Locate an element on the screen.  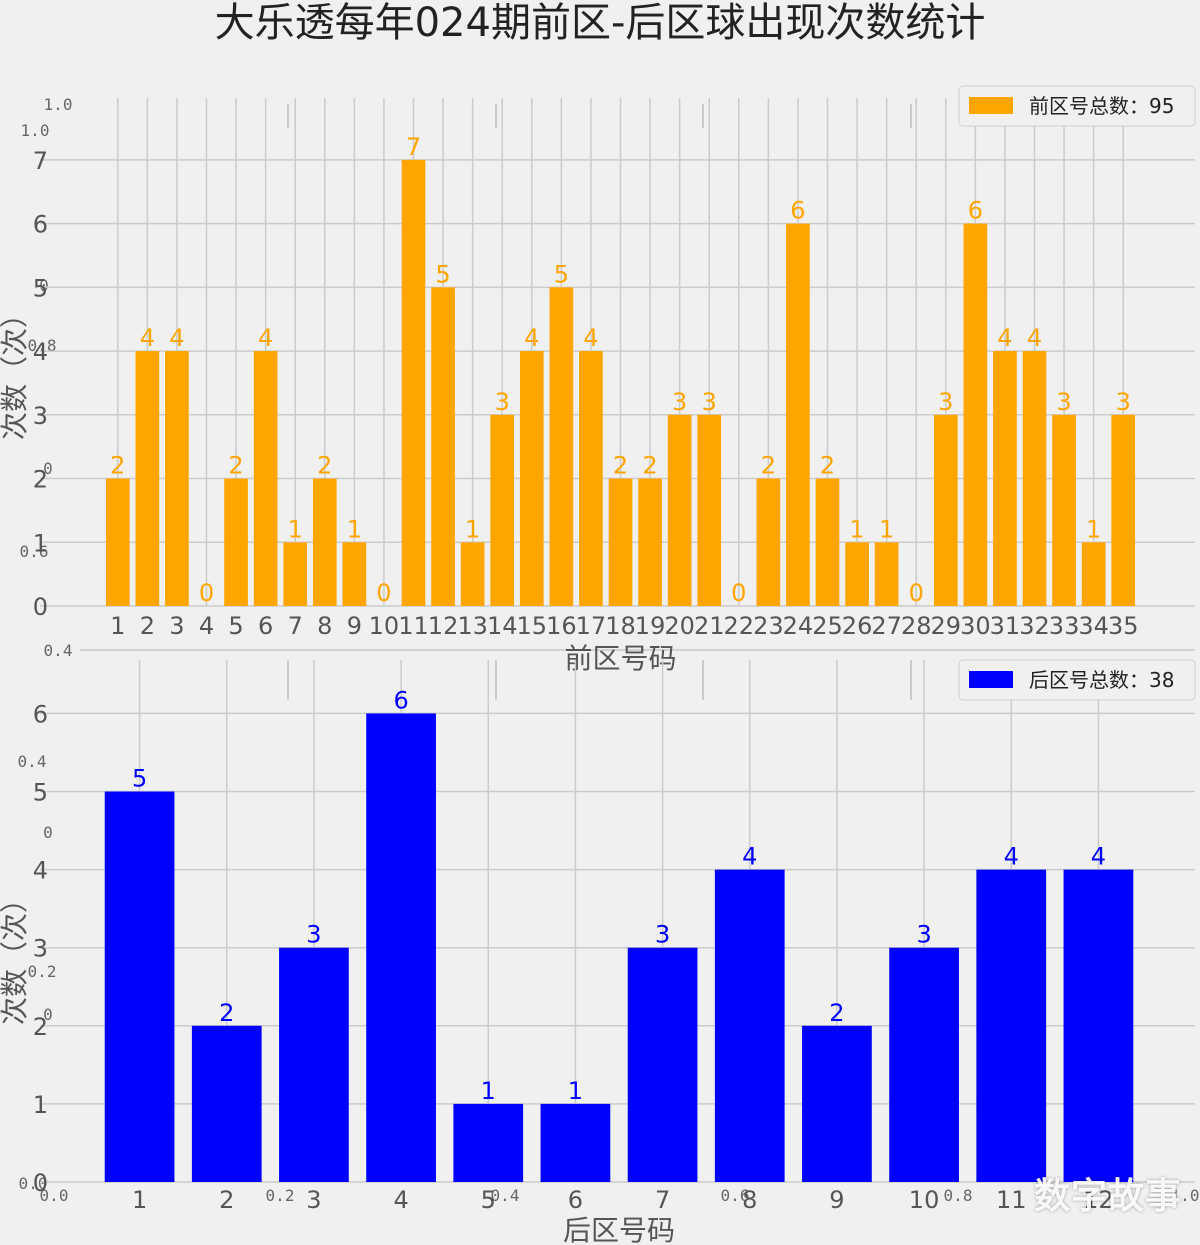
x-tick-label: 28 is located at coordinates (916, 626).